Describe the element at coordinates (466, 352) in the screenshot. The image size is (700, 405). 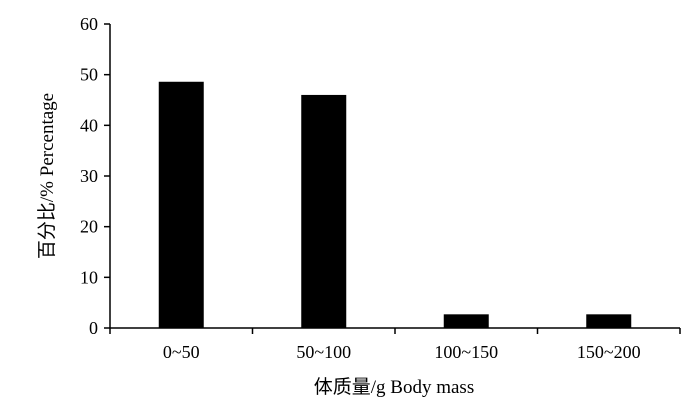
I see `x-tick-label: 100~150` at that location.